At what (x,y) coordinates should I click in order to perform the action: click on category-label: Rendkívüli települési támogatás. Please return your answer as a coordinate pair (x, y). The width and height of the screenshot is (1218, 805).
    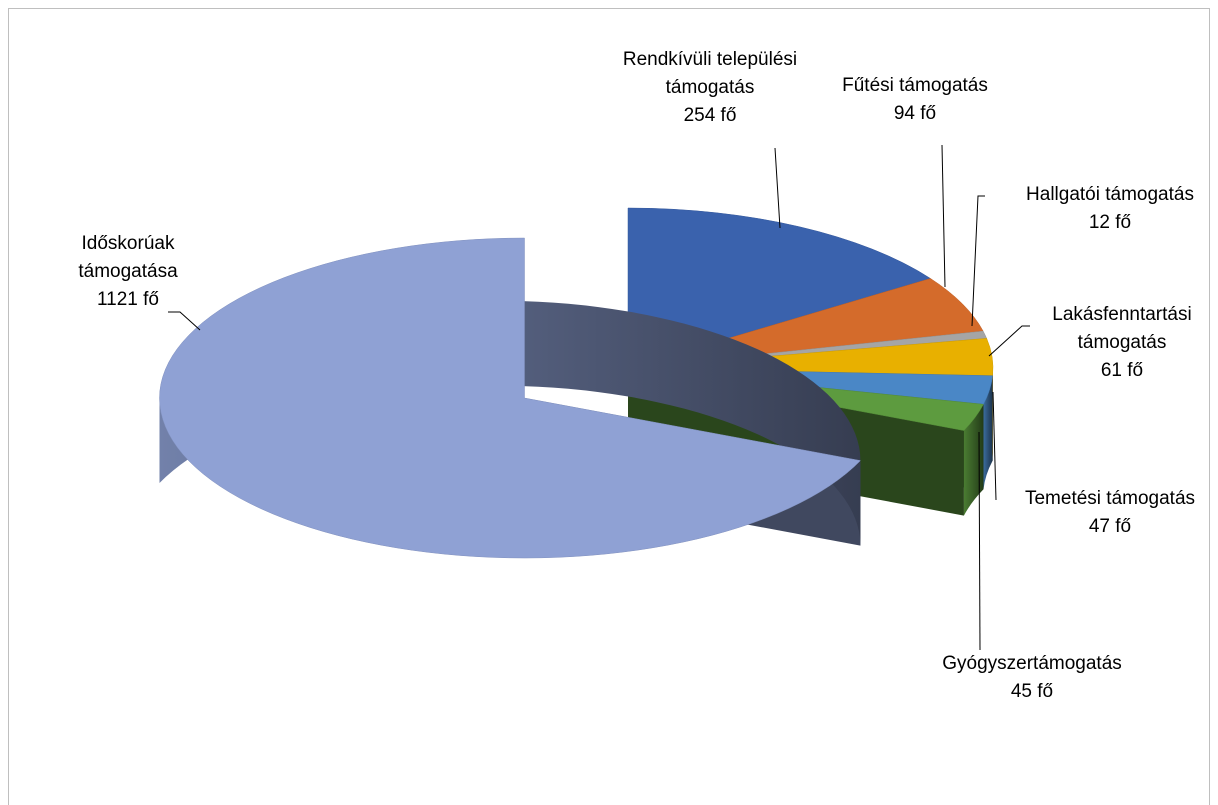
    Looking at the image, I should click on (710, 73).